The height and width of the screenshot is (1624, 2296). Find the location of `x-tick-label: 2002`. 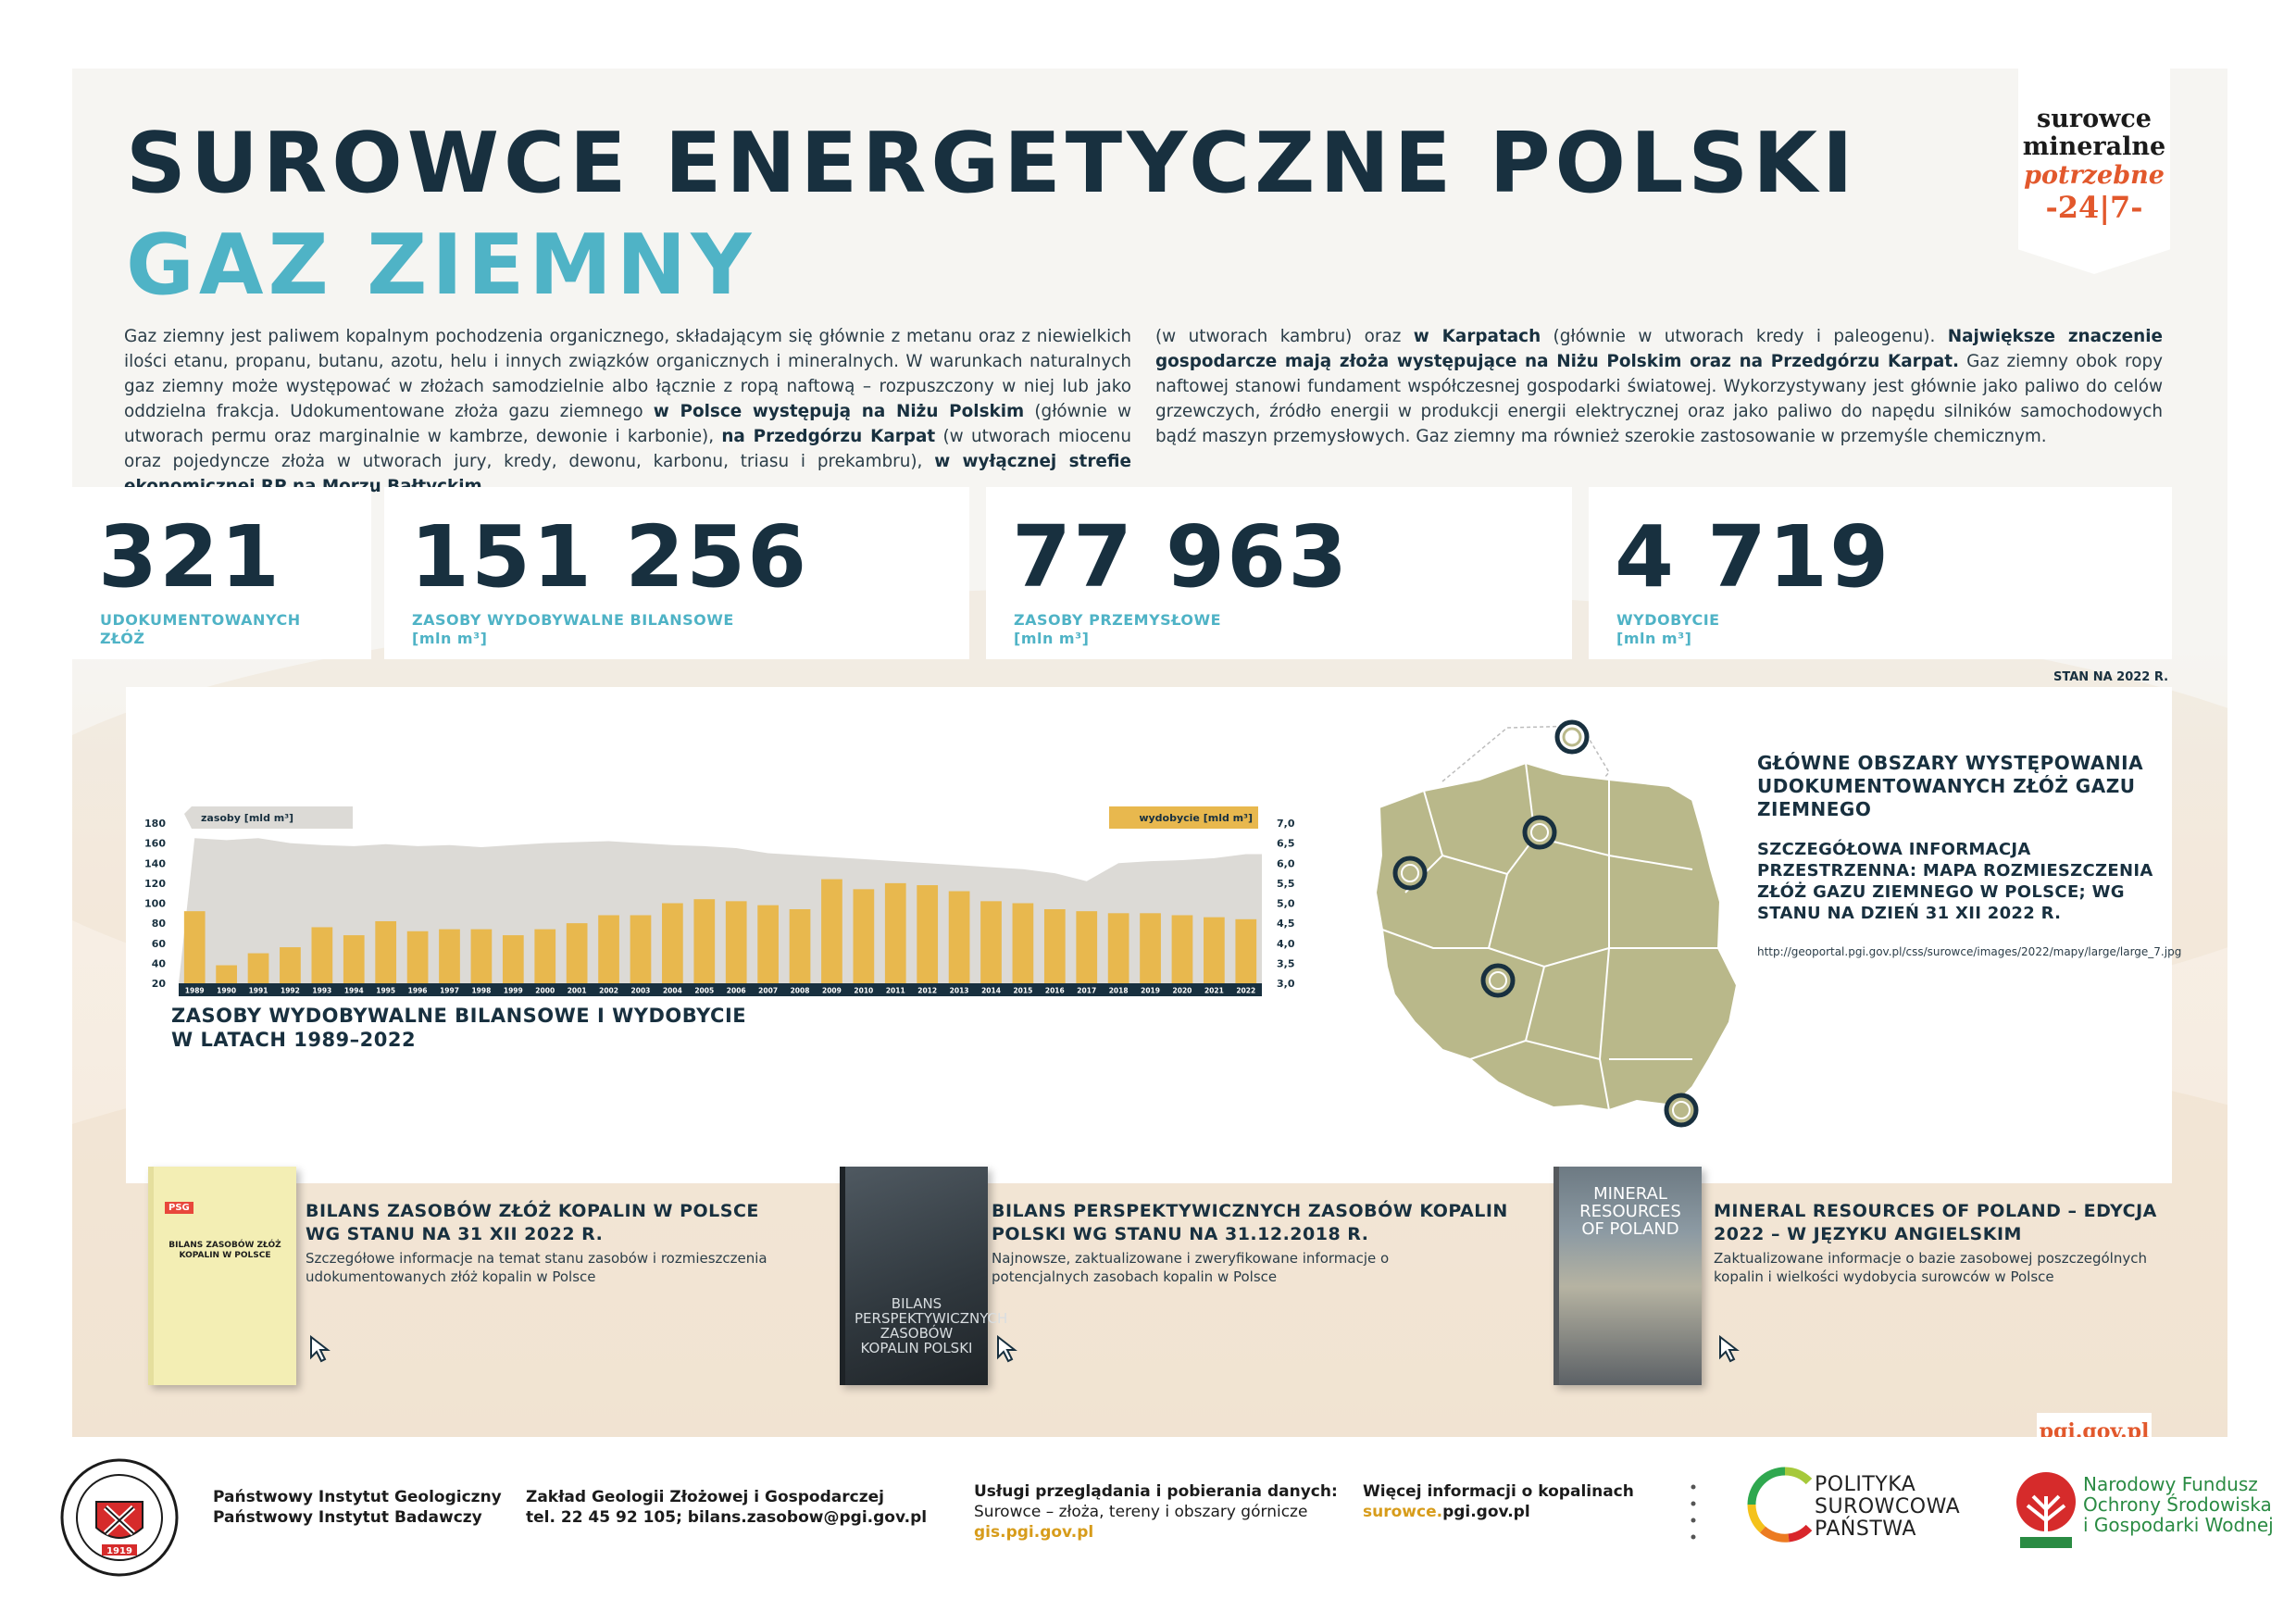

x-tick-label: 2002 is located at coordinates (608, 991).